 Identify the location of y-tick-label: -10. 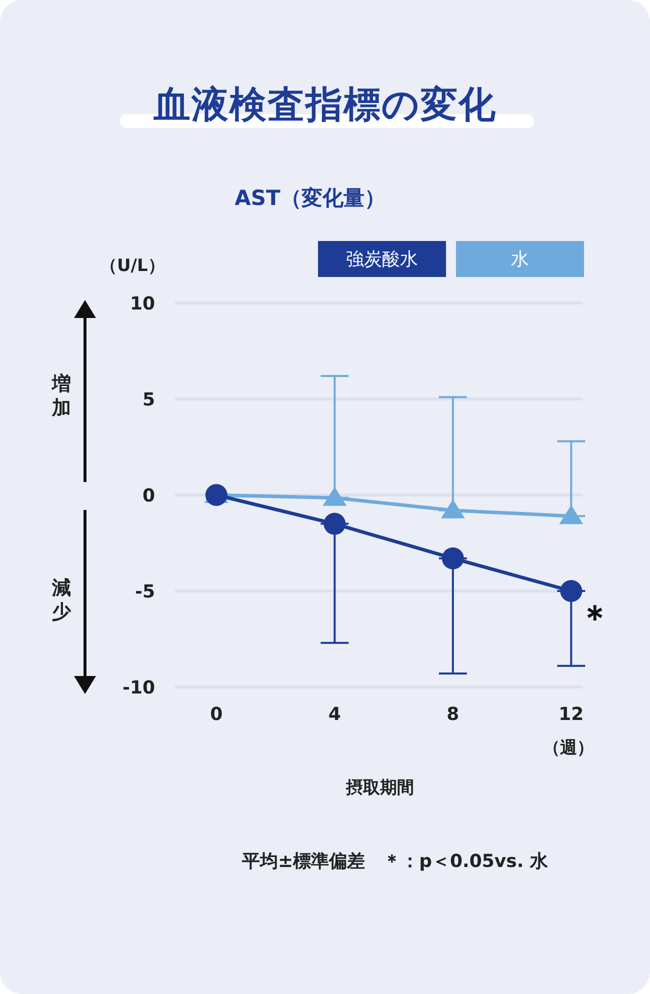
(138, 687).